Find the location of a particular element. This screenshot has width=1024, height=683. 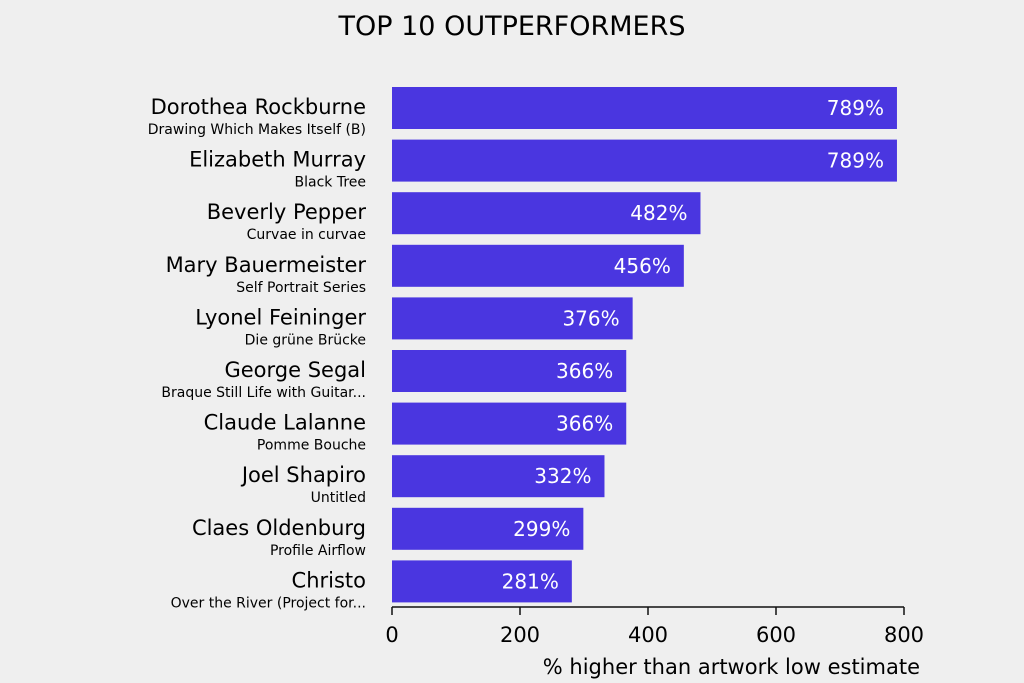

artist-label: Mary Bauermeister is located at coordinates (266, 265).